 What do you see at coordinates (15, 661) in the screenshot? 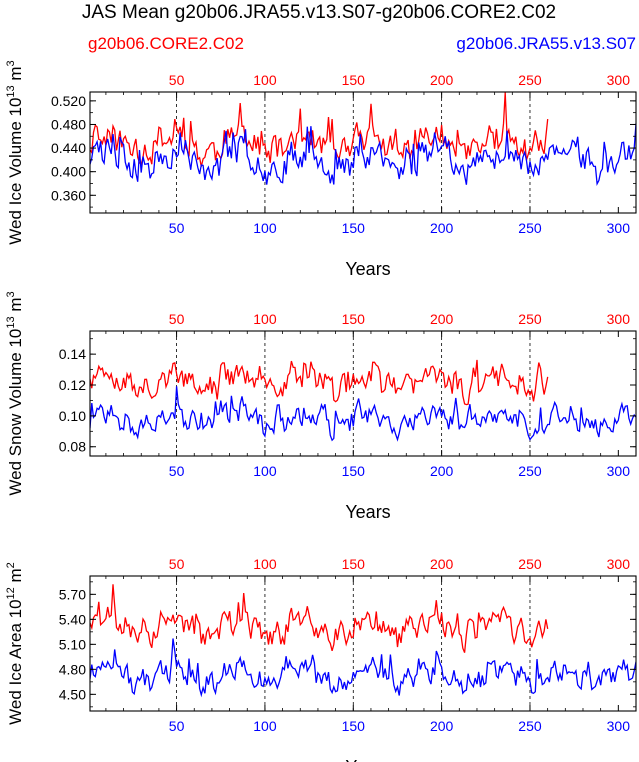
I see `y-axis-label-text: Wed Ice Area 10` at bounding box center [15, 661].